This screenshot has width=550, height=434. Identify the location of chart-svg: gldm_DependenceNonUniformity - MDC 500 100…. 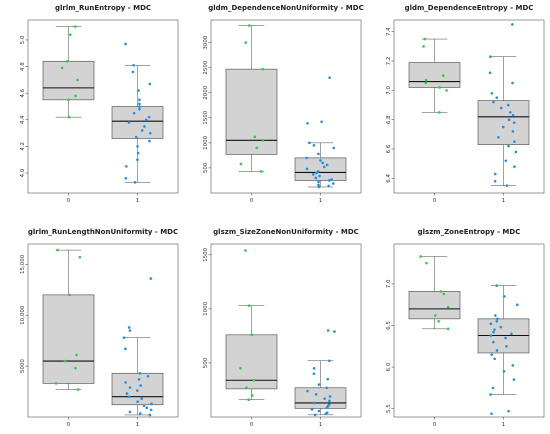
(283, 104).